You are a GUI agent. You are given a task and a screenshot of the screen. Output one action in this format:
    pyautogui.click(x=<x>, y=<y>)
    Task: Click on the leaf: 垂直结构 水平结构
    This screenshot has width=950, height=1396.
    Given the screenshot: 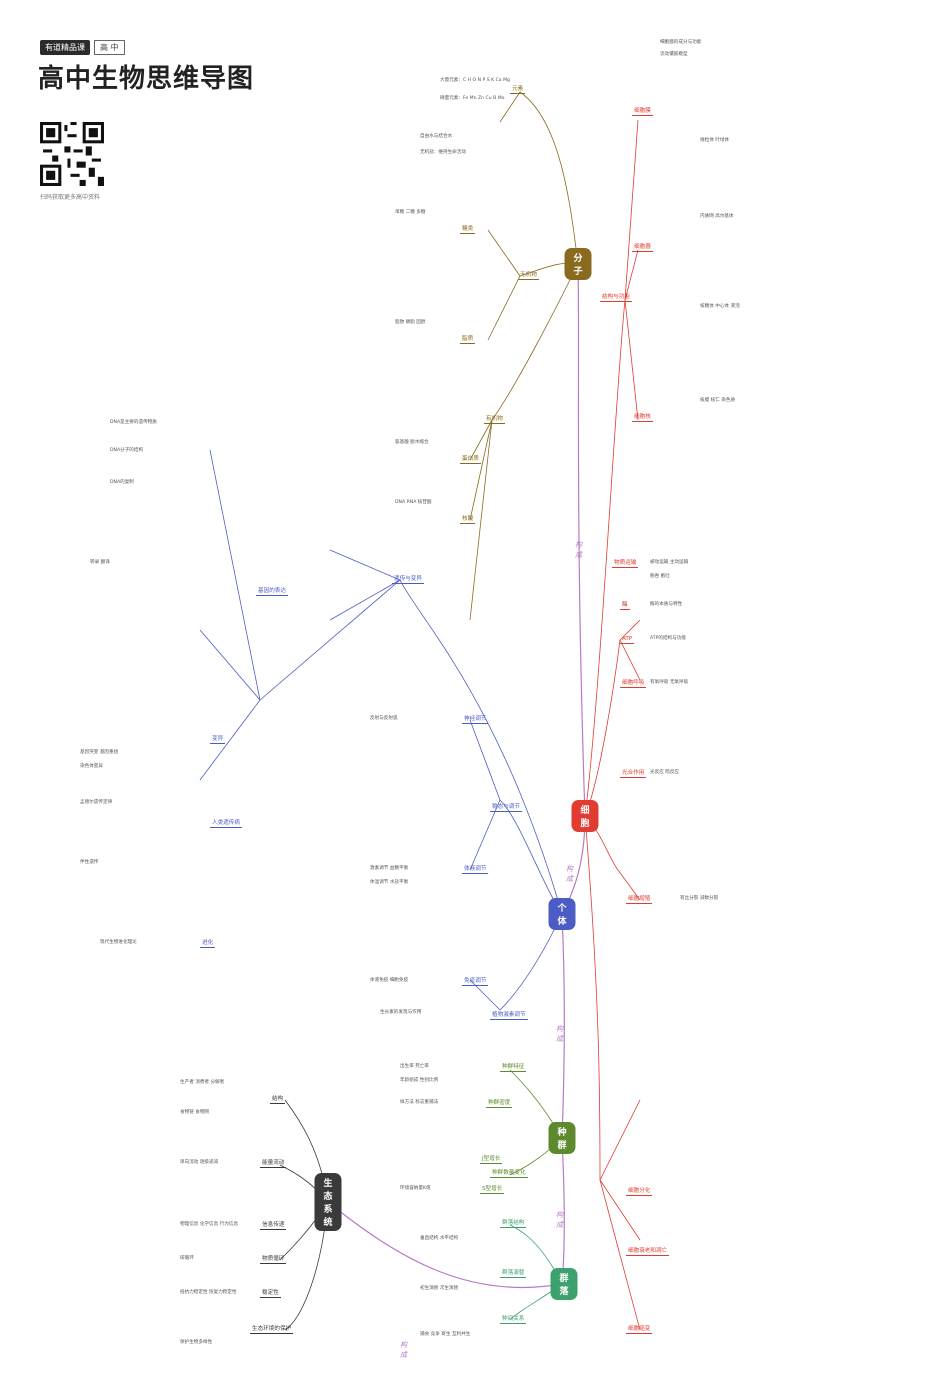 What is the action you would take?
    pyautogui.click(x=439, y=1238)
    